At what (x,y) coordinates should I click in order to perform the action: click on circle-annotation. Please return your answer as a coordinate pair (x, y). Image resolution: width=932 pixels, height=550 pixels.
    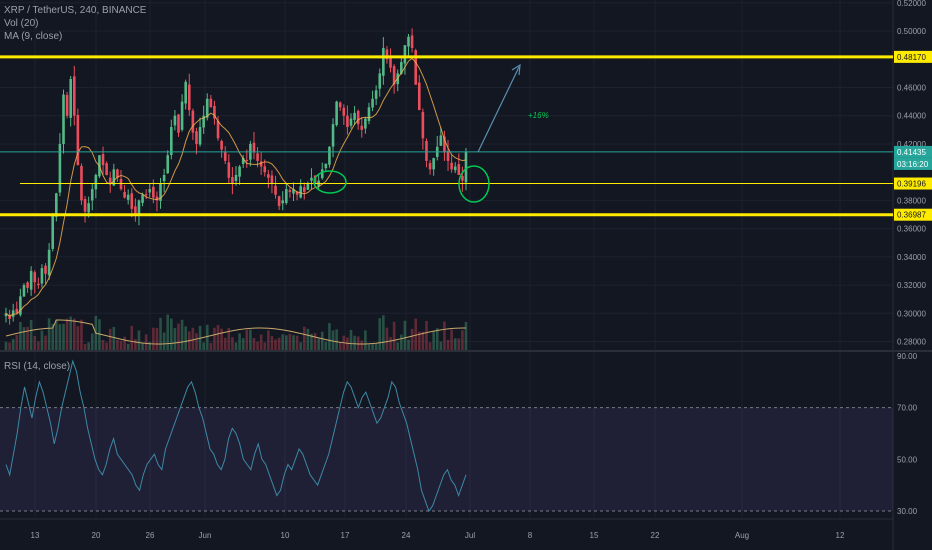
    Looking at the image, I should click on (474, 184).